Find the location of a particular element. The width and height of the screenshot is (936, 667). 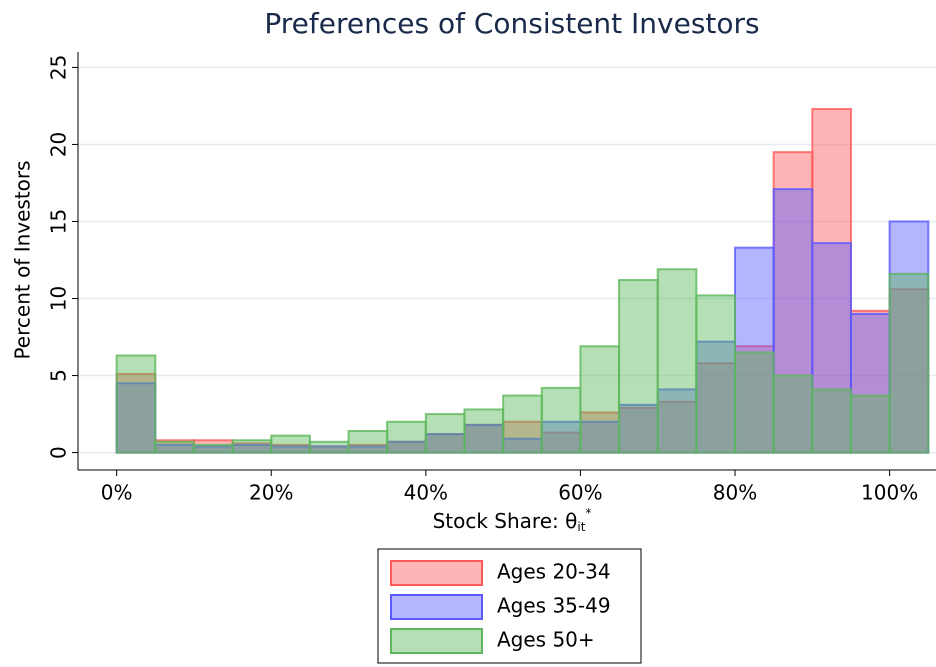

y-tick-label: 25 is located at coordinates (59, 67).